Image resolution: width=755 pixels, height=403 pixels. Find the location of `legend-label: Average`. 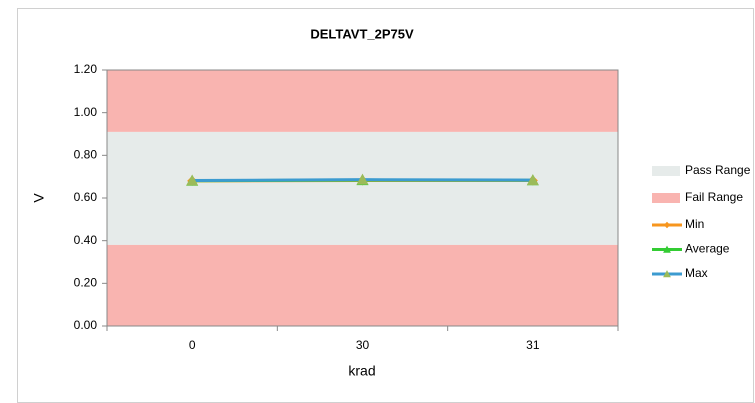

legend-label: Average is located at coordinates (707, 249).